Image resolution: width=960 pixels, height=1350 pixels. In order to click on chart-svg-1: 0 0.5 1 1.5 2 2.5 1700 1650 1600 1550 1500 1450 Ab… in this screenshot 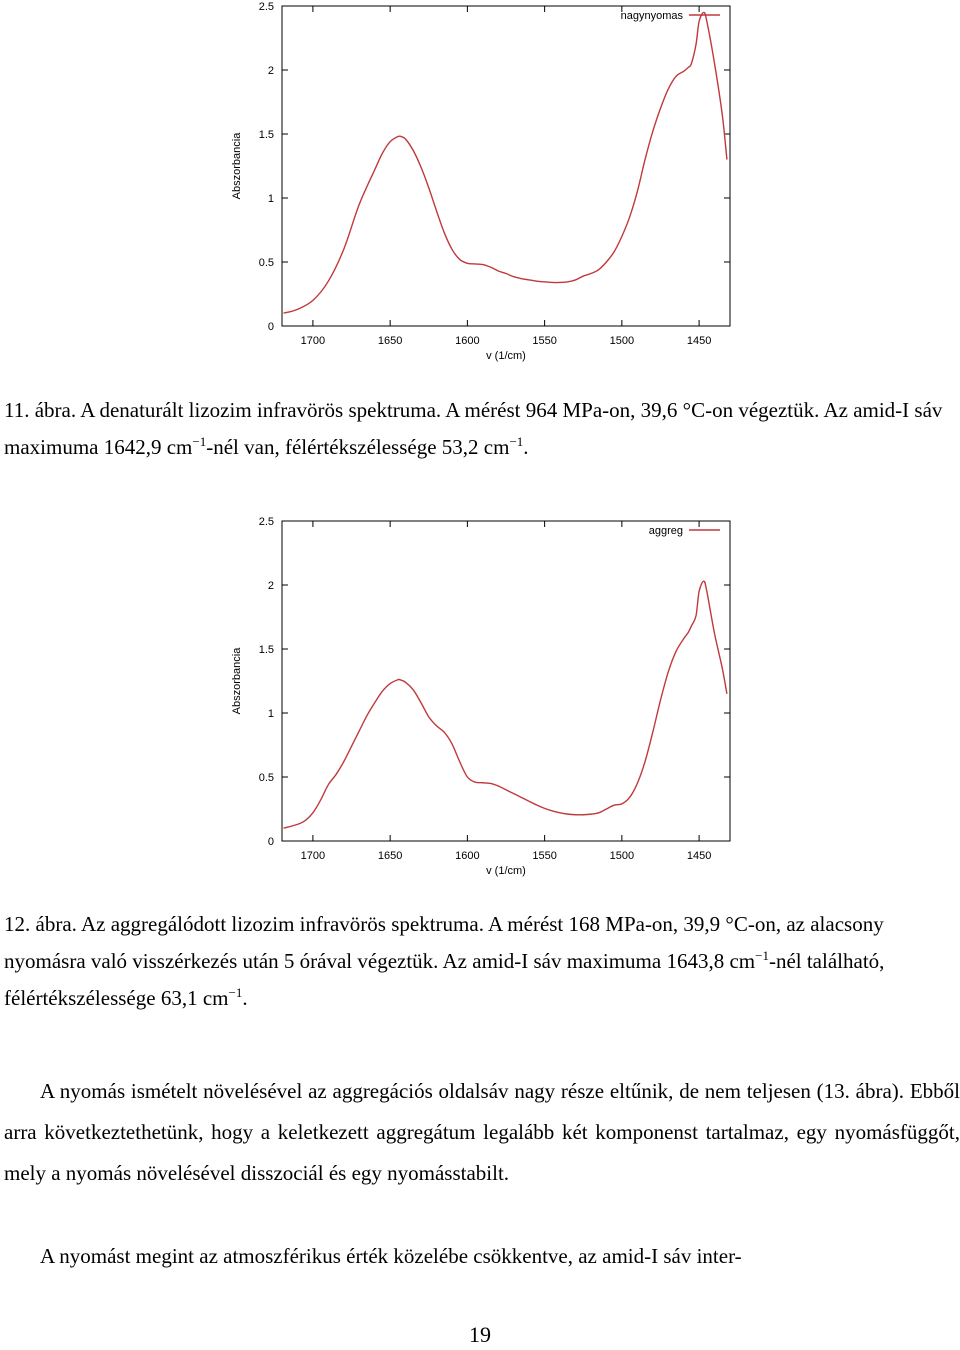, I will do `click(481, 181)`.